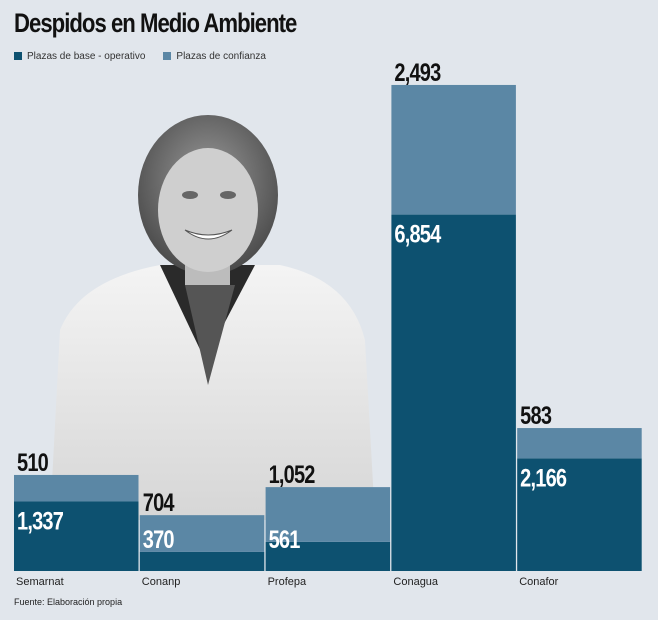 This screenshot has height=620, width=658. I want to click on bar-base-conafor, so click(579, 514).